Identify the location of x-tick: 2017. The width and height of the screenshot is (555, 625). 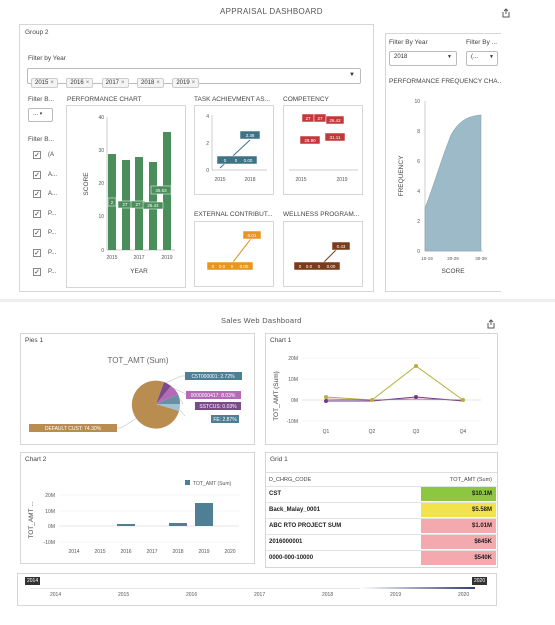
(138, 258).